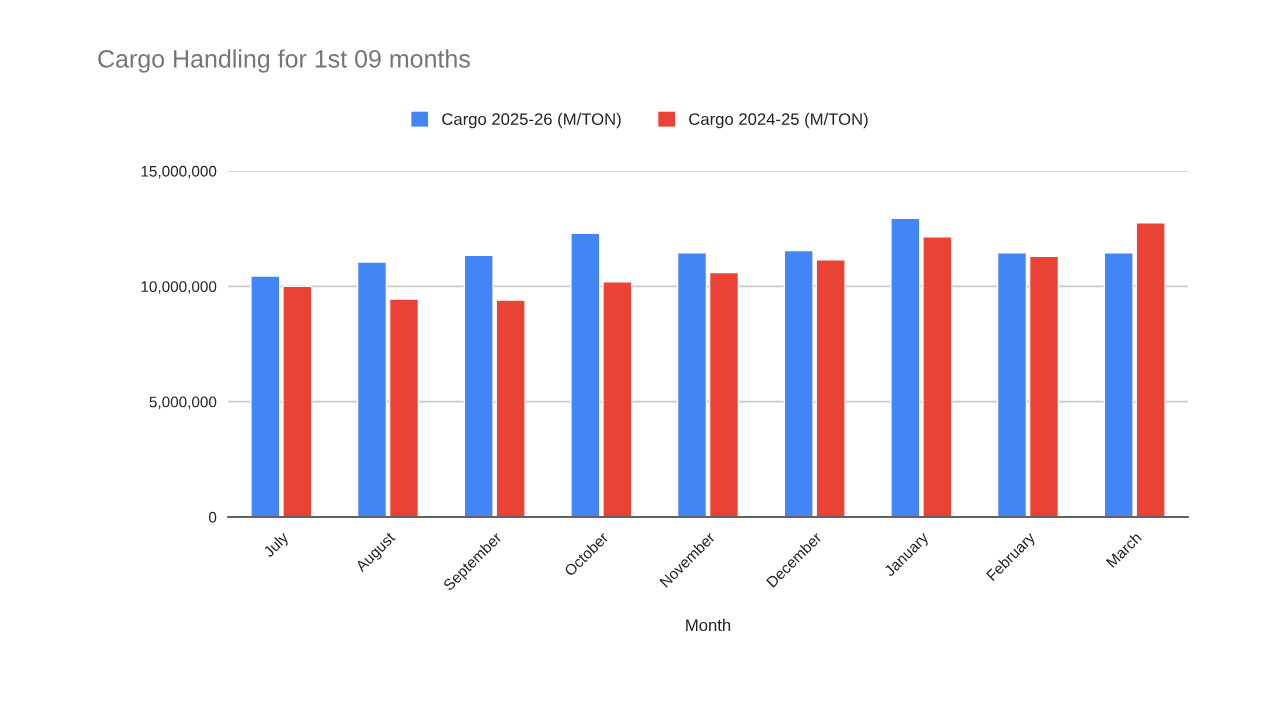 The height and width of the screenshot is (720, 1280). What do you see at coordinates (531, 120) in the screenshot?
I see `legend-label: Cargo 2025-26 (M/TON)` at bounding box center [531, 120].